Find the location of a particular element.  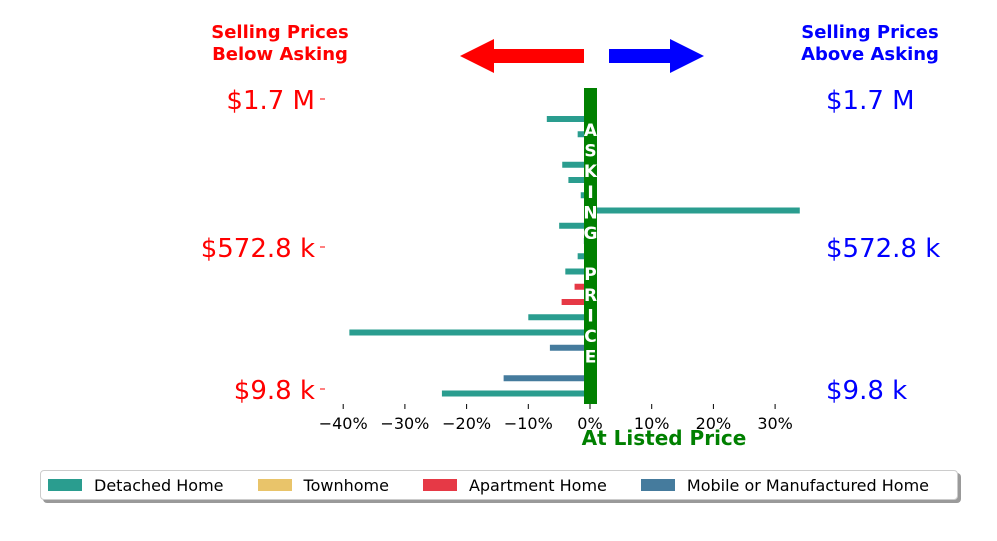

asking-price-band is located at coordinates (590, 246).